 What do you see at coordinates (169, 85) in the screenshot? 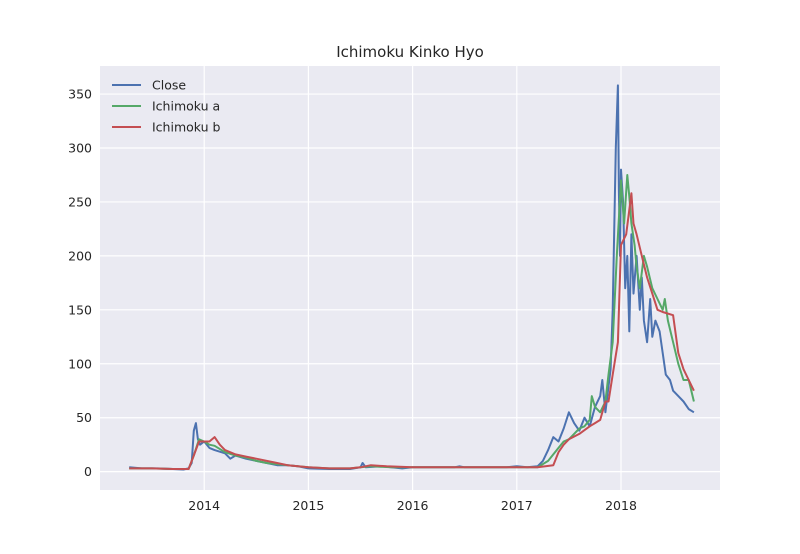
I see `legend-label-0: Close` at bounding box center [169, 85].